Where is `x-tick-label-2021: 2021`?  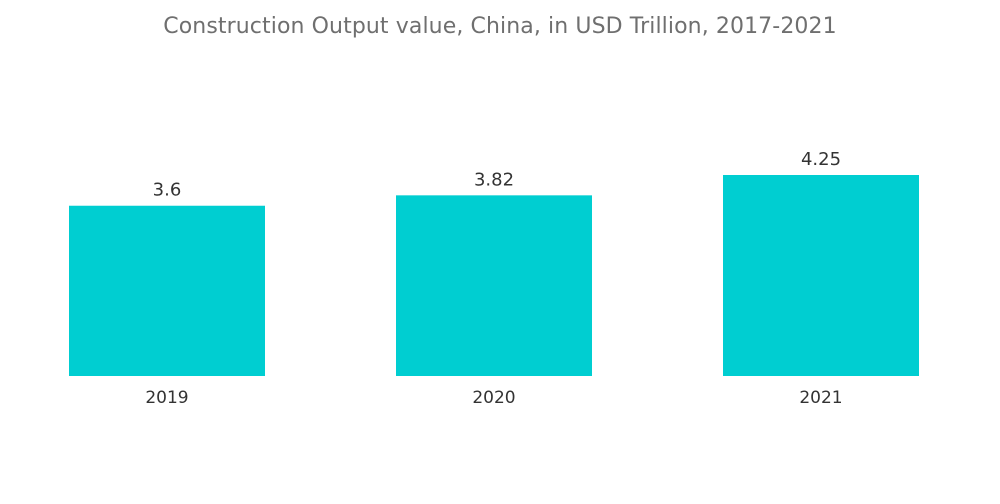 x-tick-label-2021: 2021 is located at coordinates (820, 398).